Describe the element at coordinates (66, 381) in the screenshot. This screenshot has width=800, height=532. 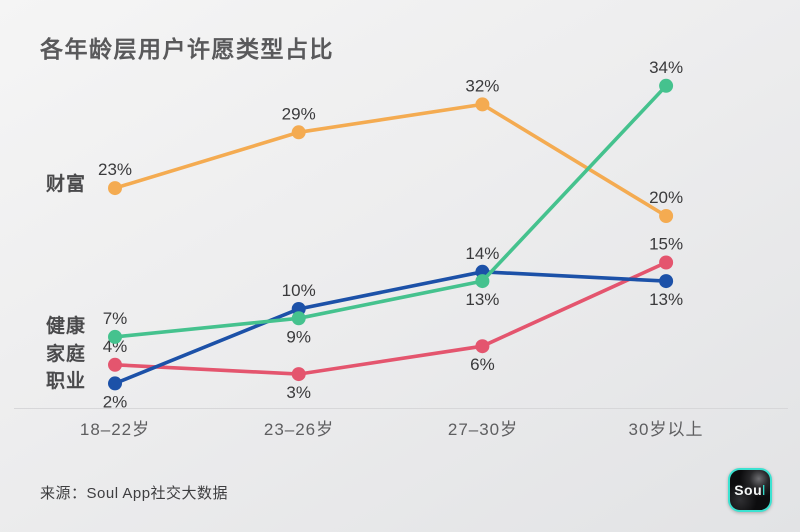
I see `series-label-career: 职业` at that location.